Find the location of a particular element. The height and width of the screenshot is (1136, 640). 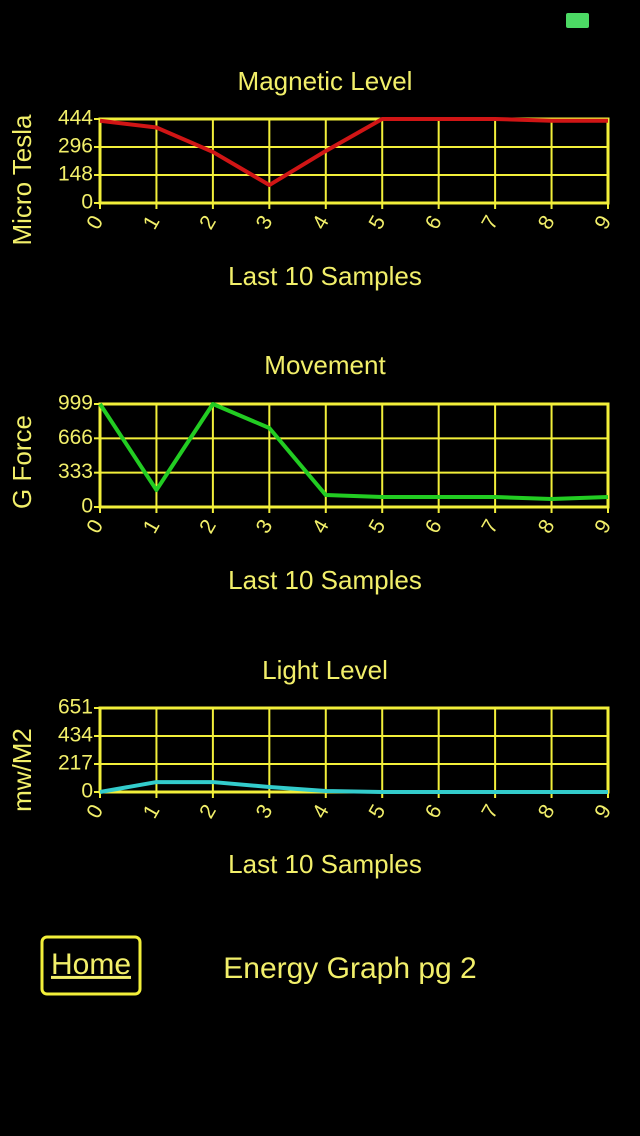

home-button is located at coordinates (91, 965).